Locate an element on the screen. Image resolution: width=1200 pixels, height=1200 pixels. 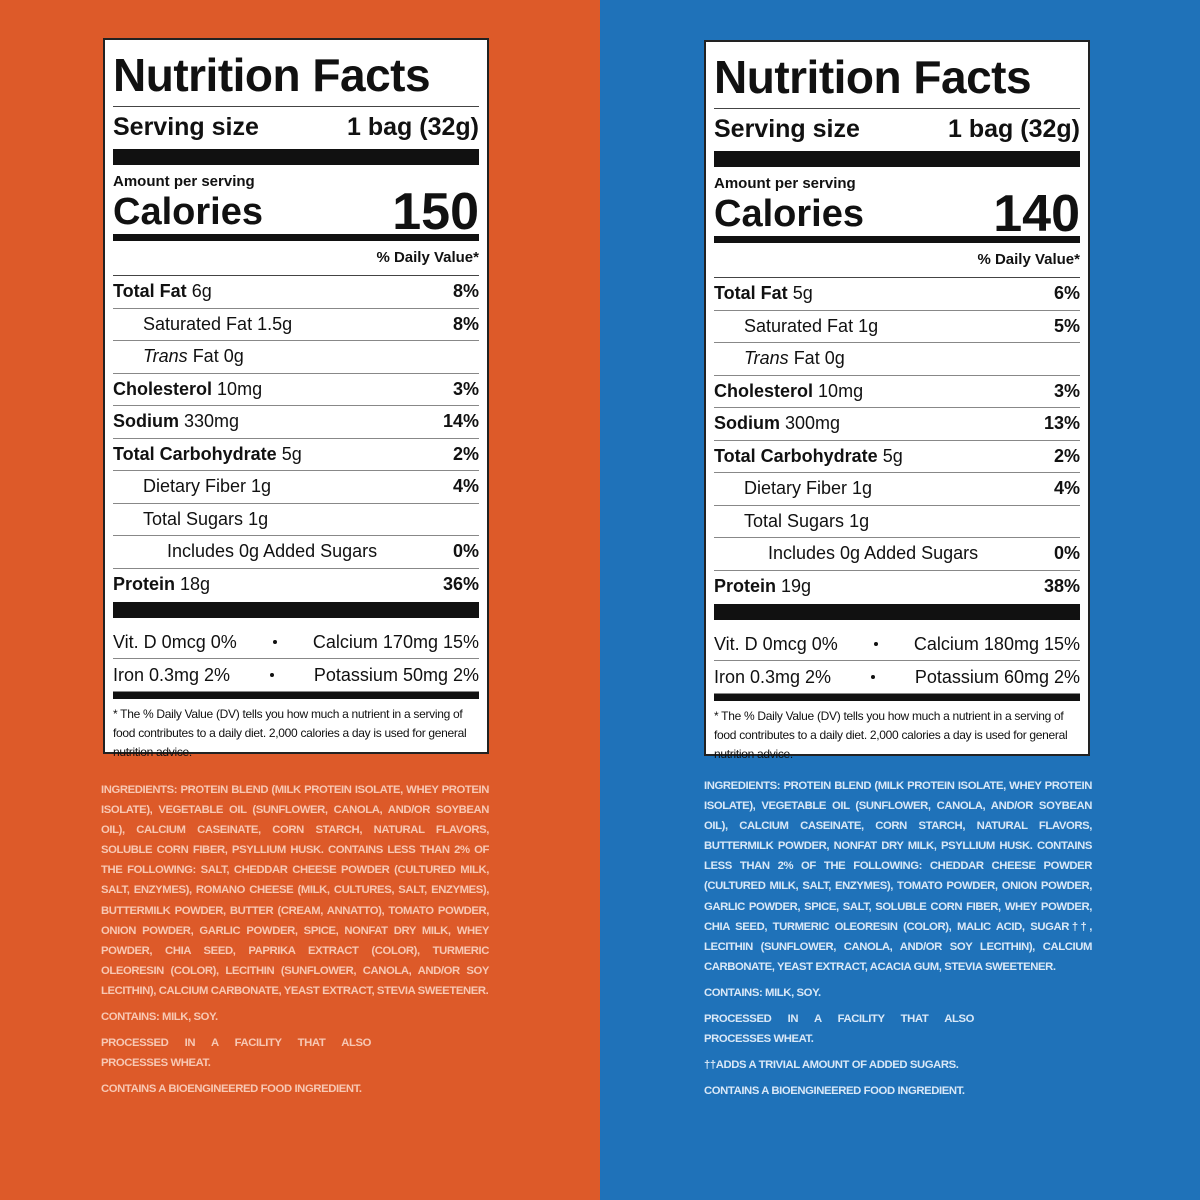
nutrient-row: Total Carbohydrate 5g 2% is located at coordinates (296, 455).